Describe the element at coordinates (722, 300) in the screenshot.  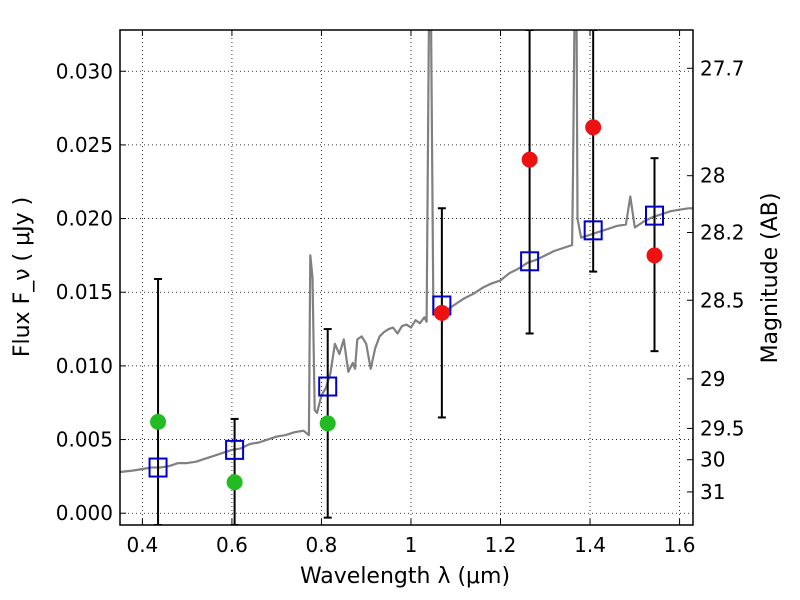
I see `mag-tick-label: 28.5` at that location.